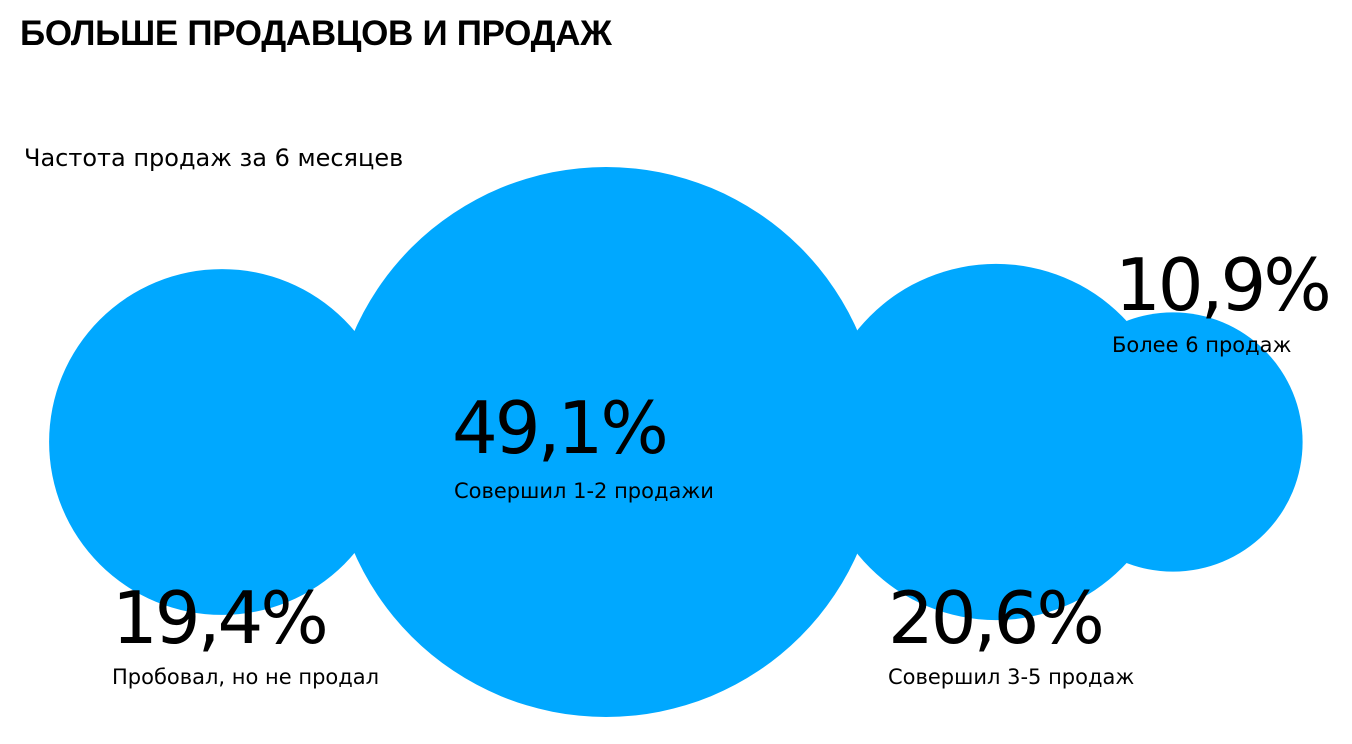 The width and height of the screenshot is (1352, 744). I want to click on bubble-4-label: Более 6 продаж, so click(1202, 345).